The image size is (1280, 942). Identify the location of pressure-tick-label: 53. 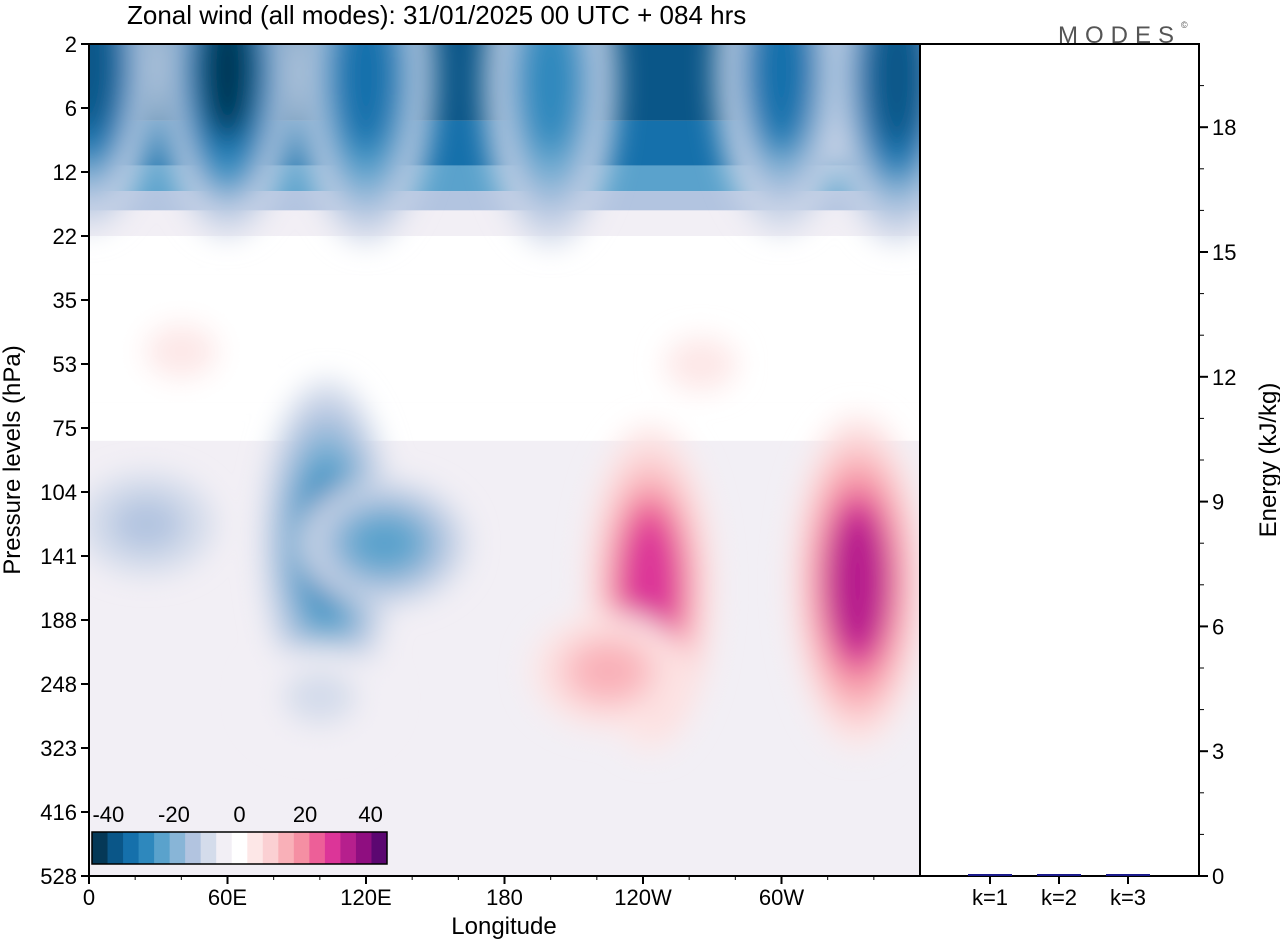
(65, 364).